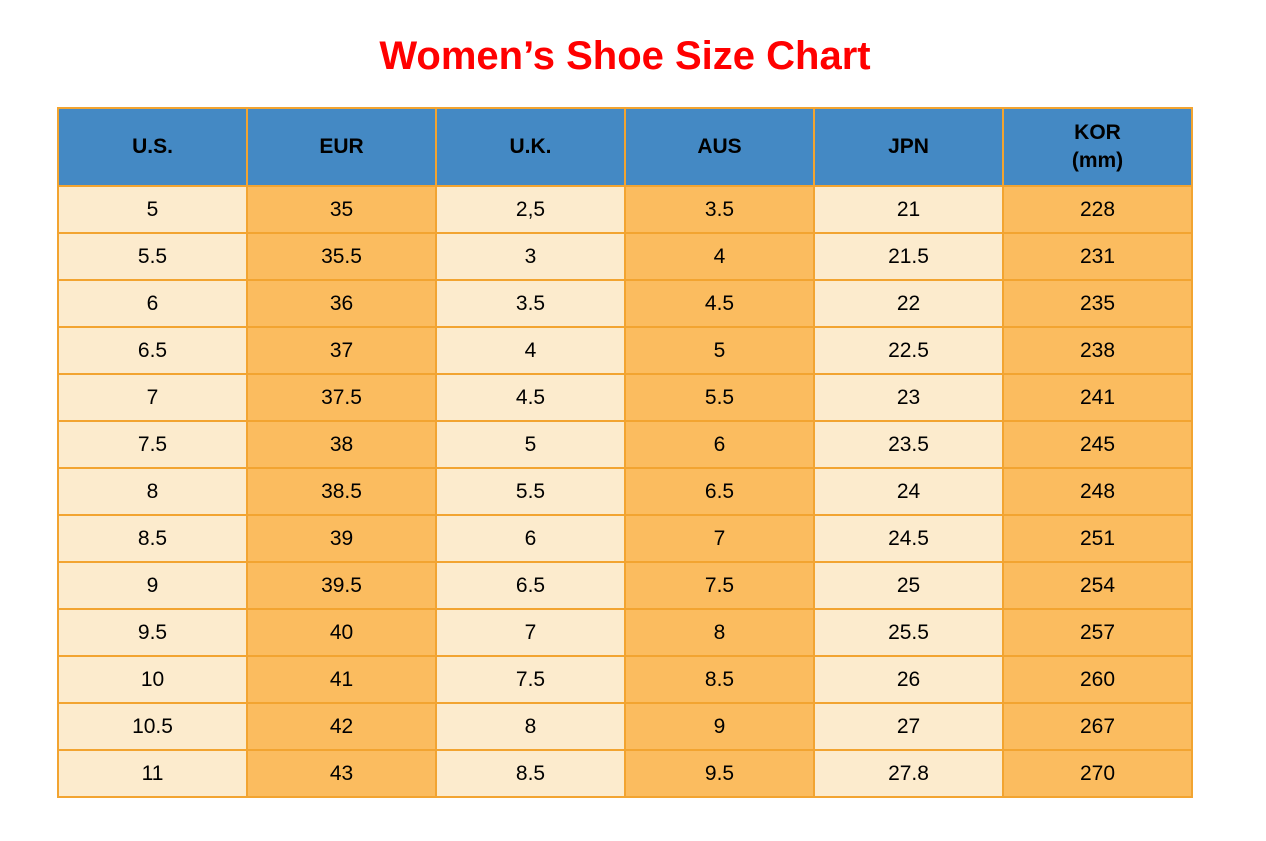 The image size is (1266, 841). Describe the element at coordinates (530, 586) in the screenshot. I see `table-cell-uk: 6.5` at that location.